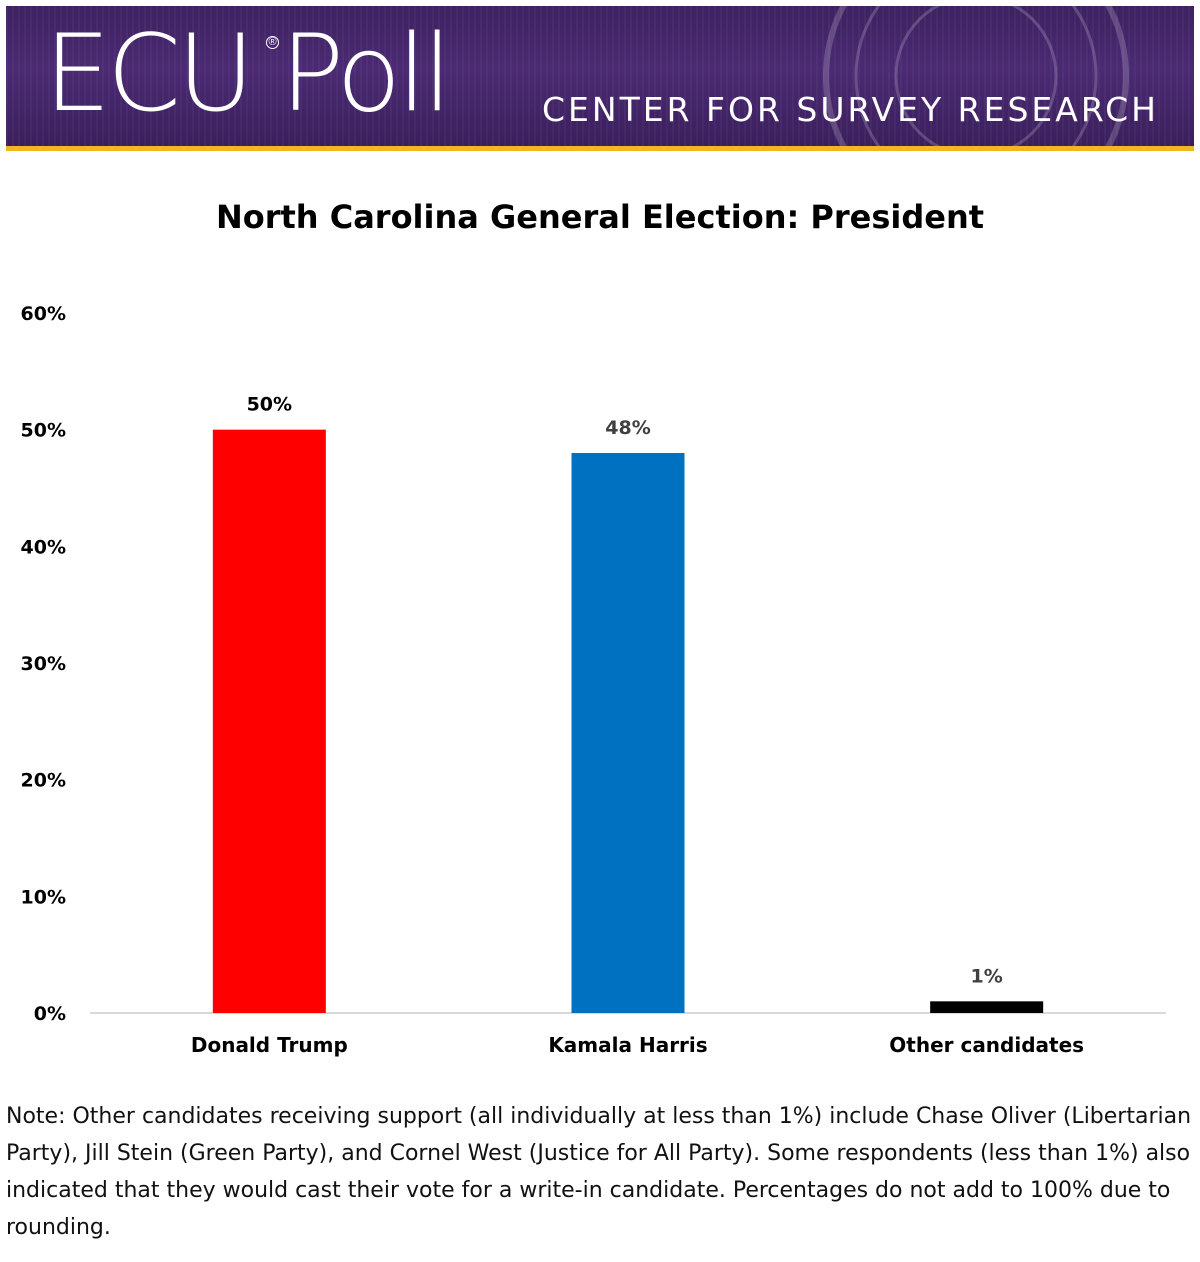  What do you see at coordinates (850, 109) in the screenshot?
I see `banner-subtitle: CENTER FOR SURVEY RESEARCH` at bounding box center [850, 109].